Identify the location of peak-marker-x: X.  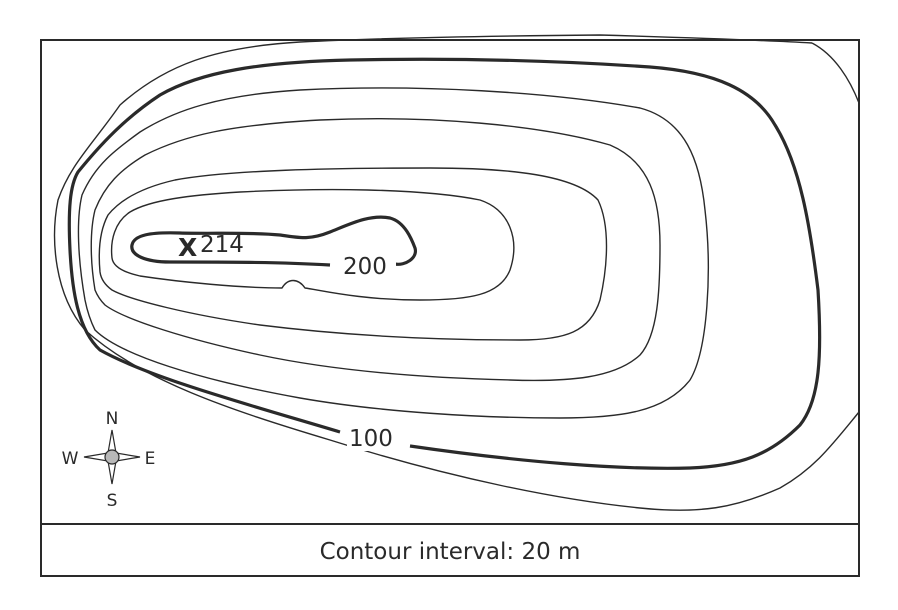
(187, 247).